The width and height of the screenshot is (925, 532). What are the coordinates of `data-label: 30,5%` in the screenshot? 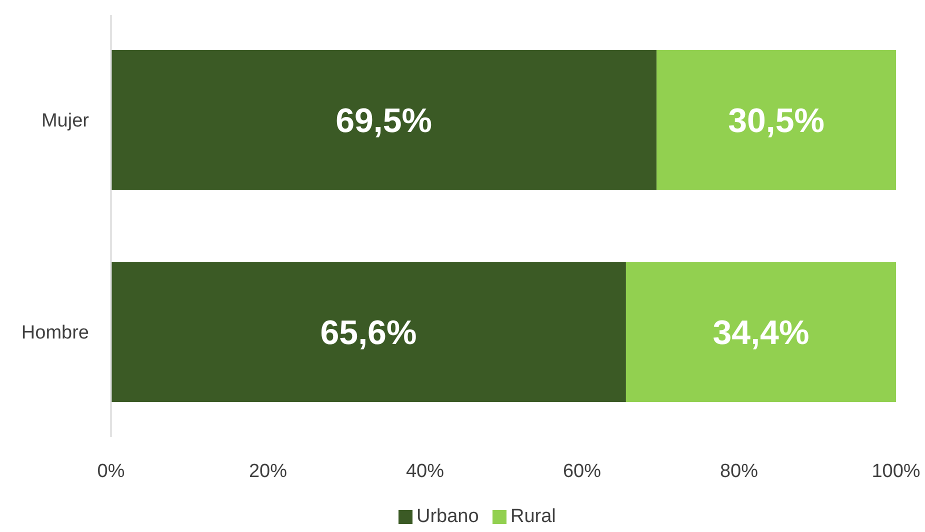 It's located at (776, 121).